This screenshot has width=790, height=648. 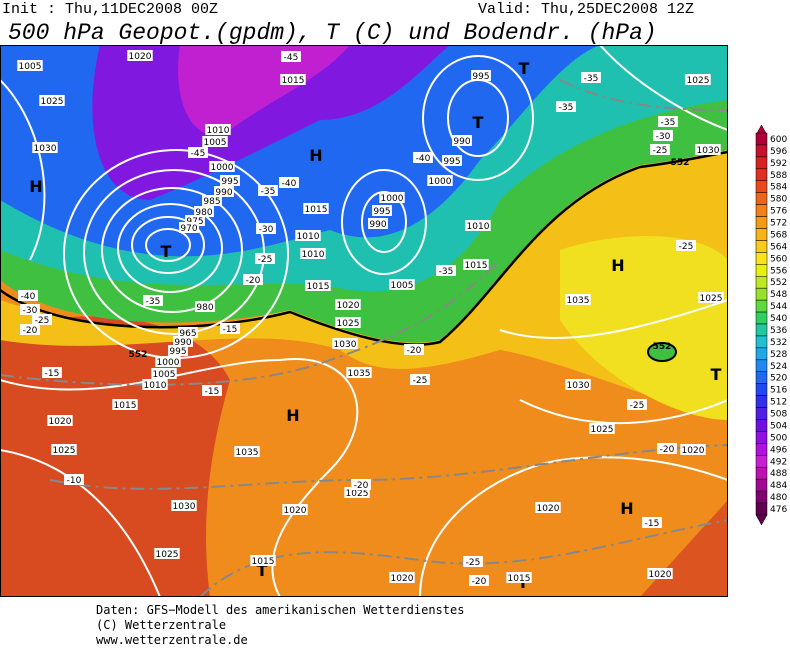 I want to click on colorbar-label: 484, so click(x=778, y=486).